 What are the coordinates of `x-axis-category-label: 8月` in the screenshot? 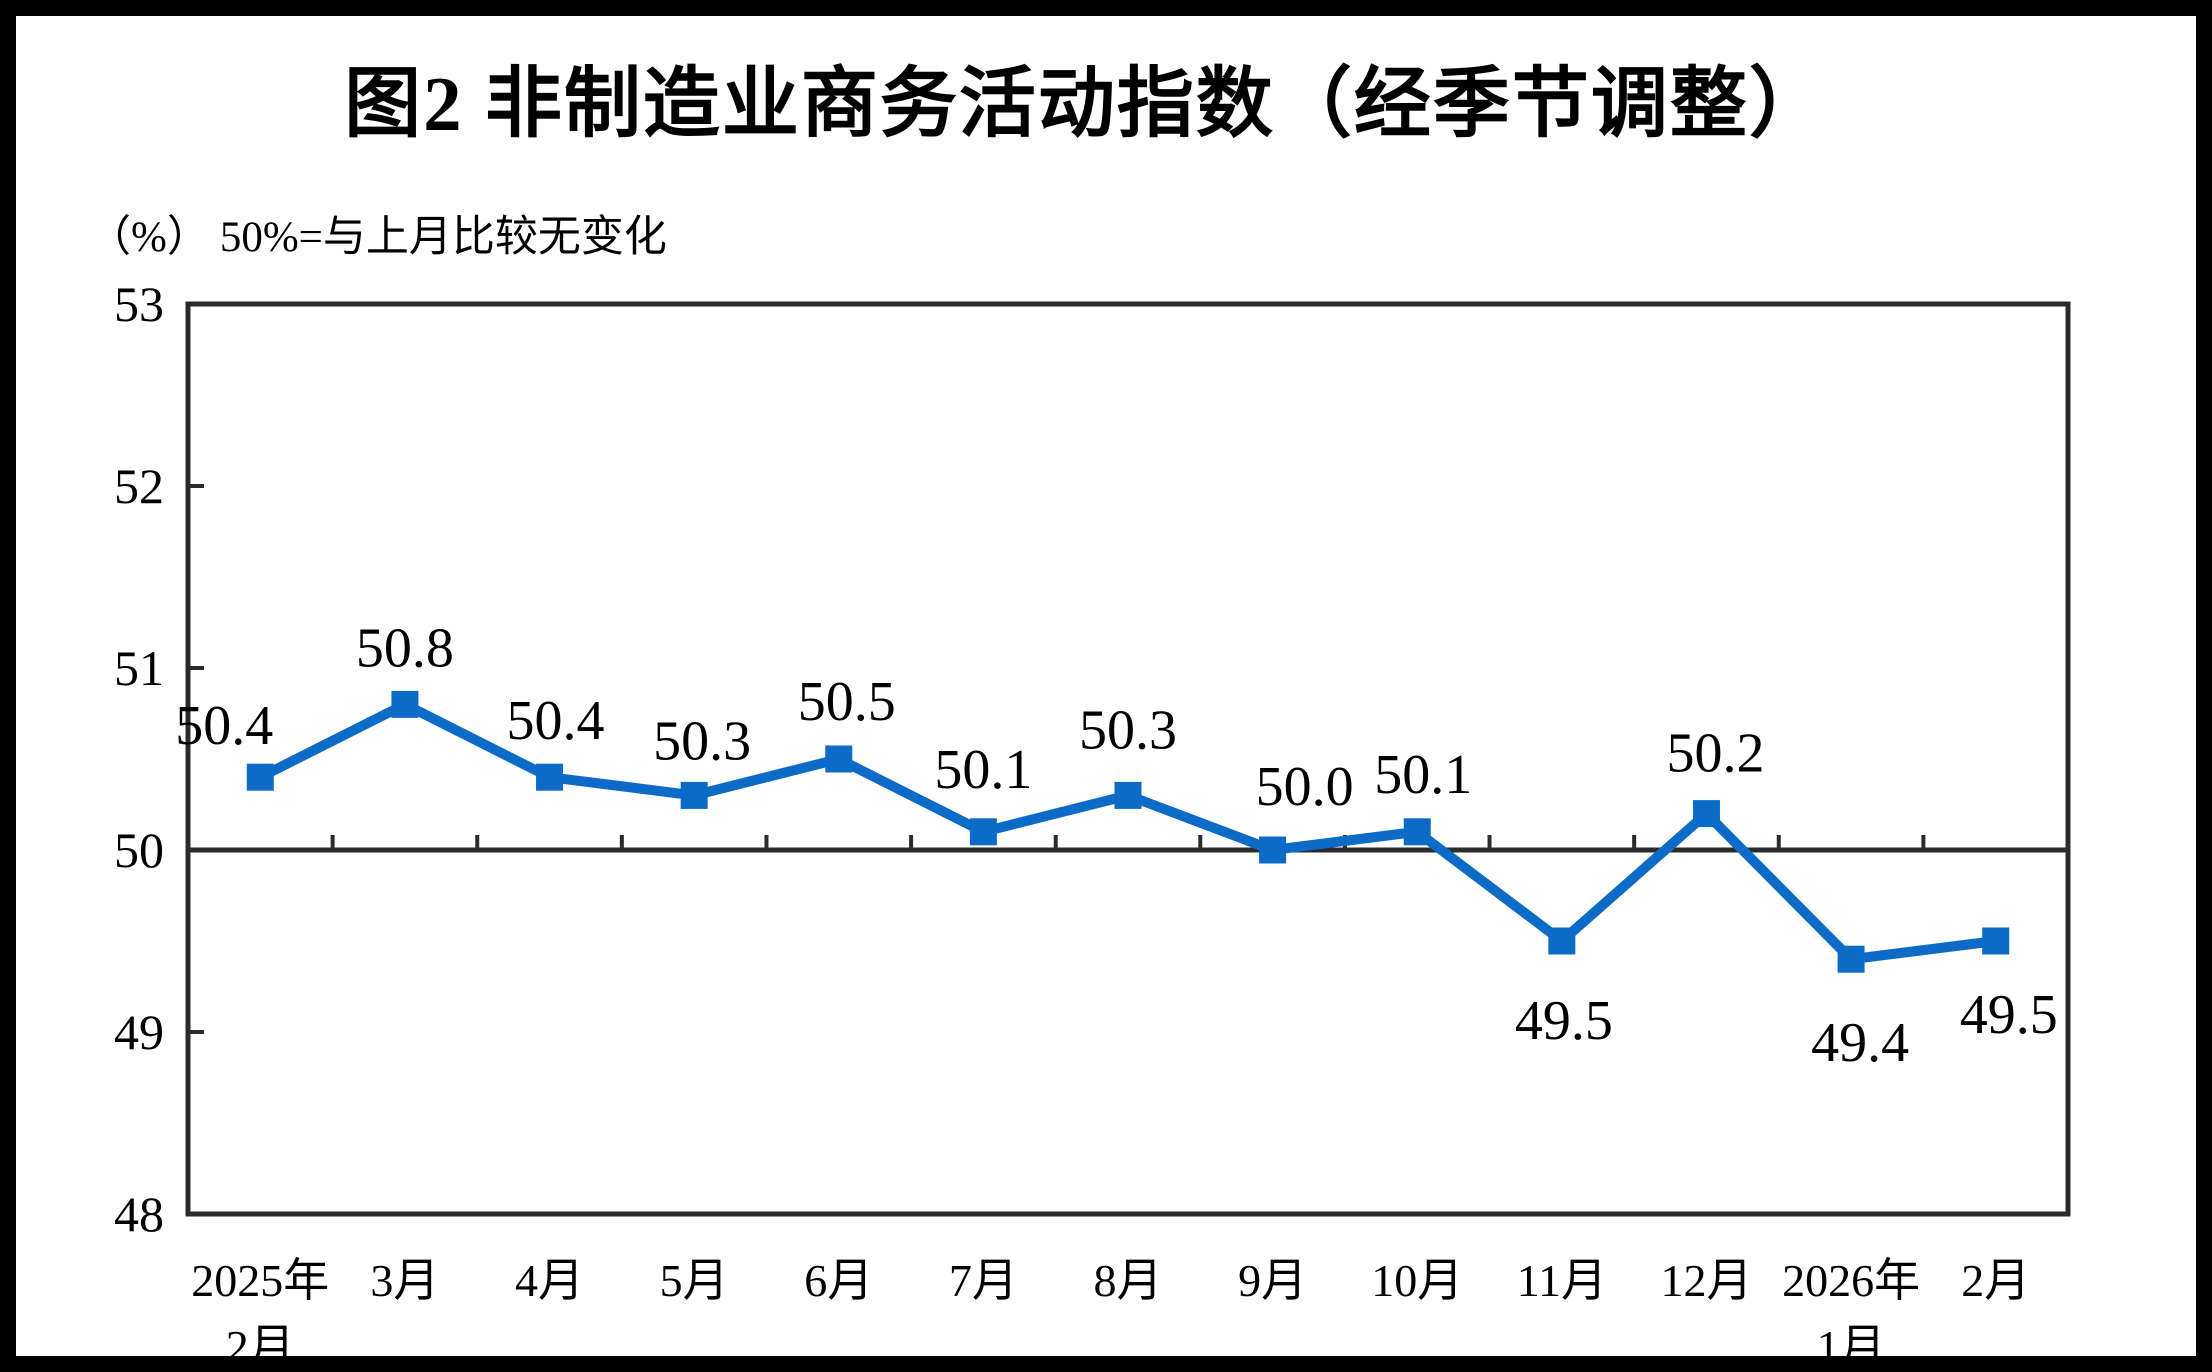 It's located at (1128, 1280).